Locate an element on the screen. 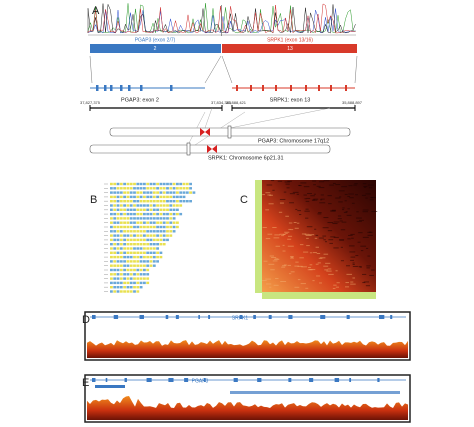 The width and height of the screenshot is (474, 427). exon-label: PGAP3 (exon 2/7) is located at coordinates (155, 40).